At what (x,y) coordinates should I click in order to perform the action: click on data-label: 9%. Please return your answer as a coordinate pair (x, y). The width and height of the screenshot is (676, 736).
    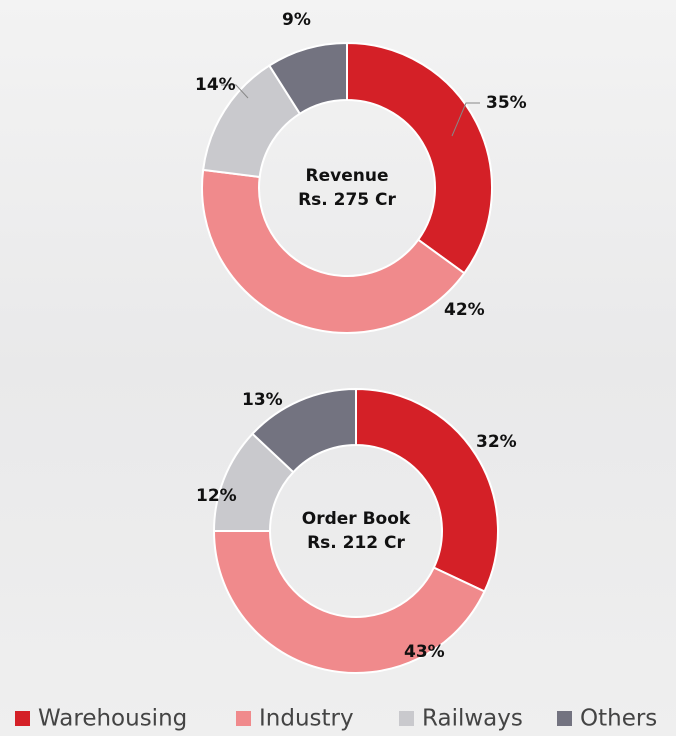
    Looking at the image, I should click on (296, 20).